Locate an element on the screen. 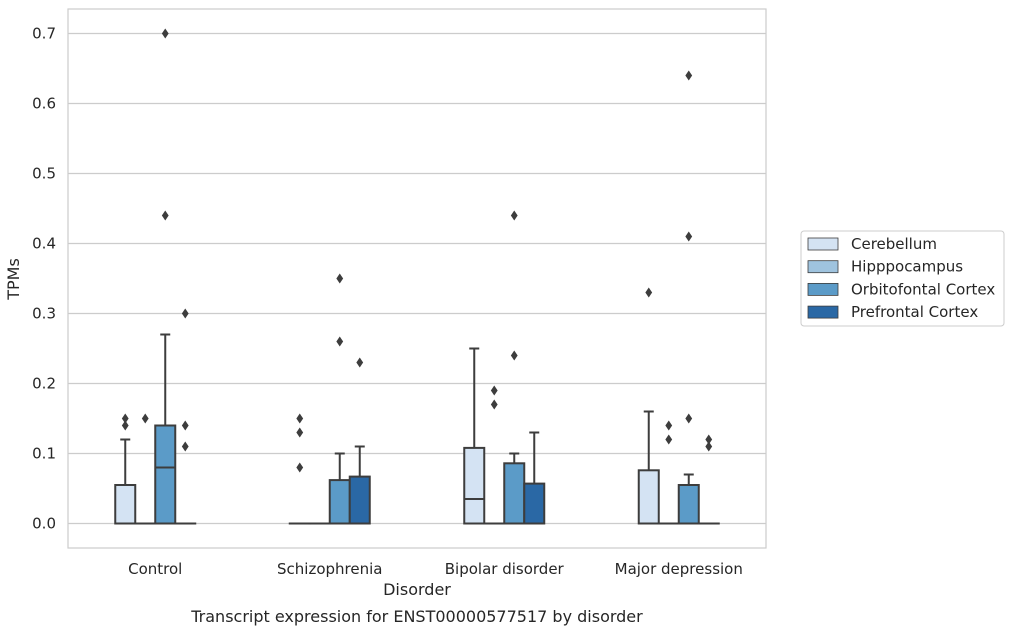  x-tick-label: Control is located at coordinates (155, 569).